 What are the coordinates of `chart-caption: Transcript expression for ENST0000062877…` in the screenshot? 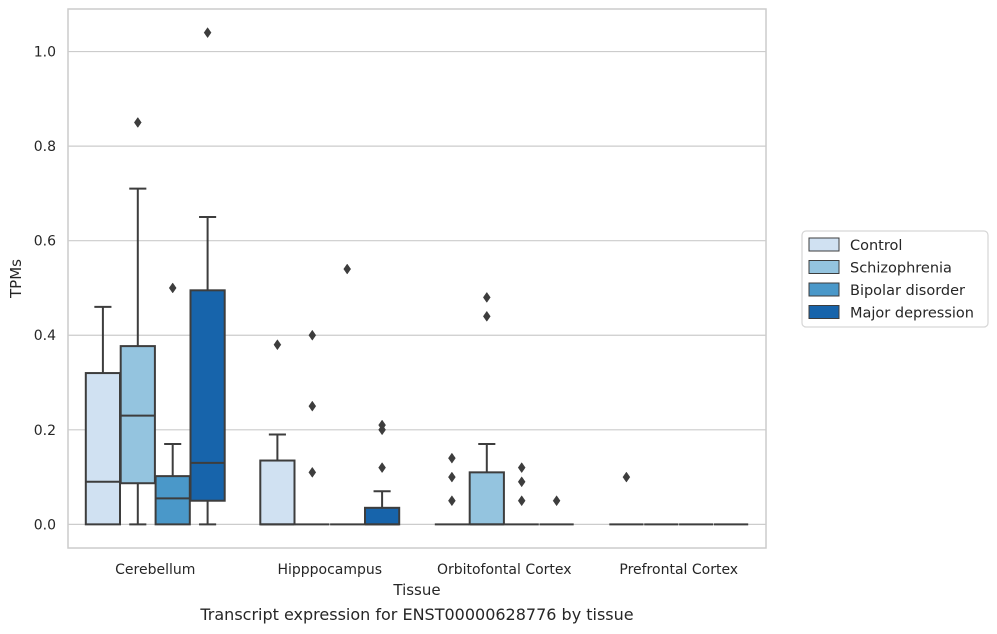 It's located at (417, 614).